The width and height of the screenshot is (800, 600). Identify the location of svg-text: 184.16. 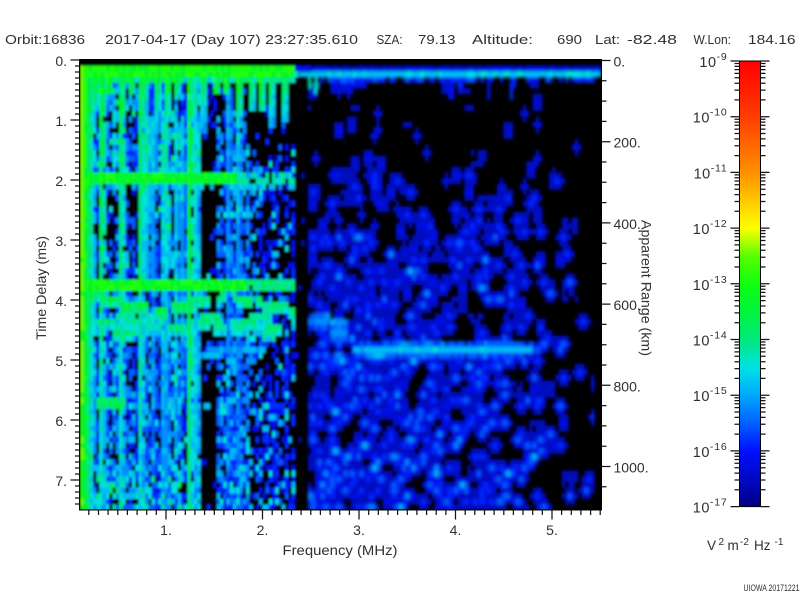
(772, 39).